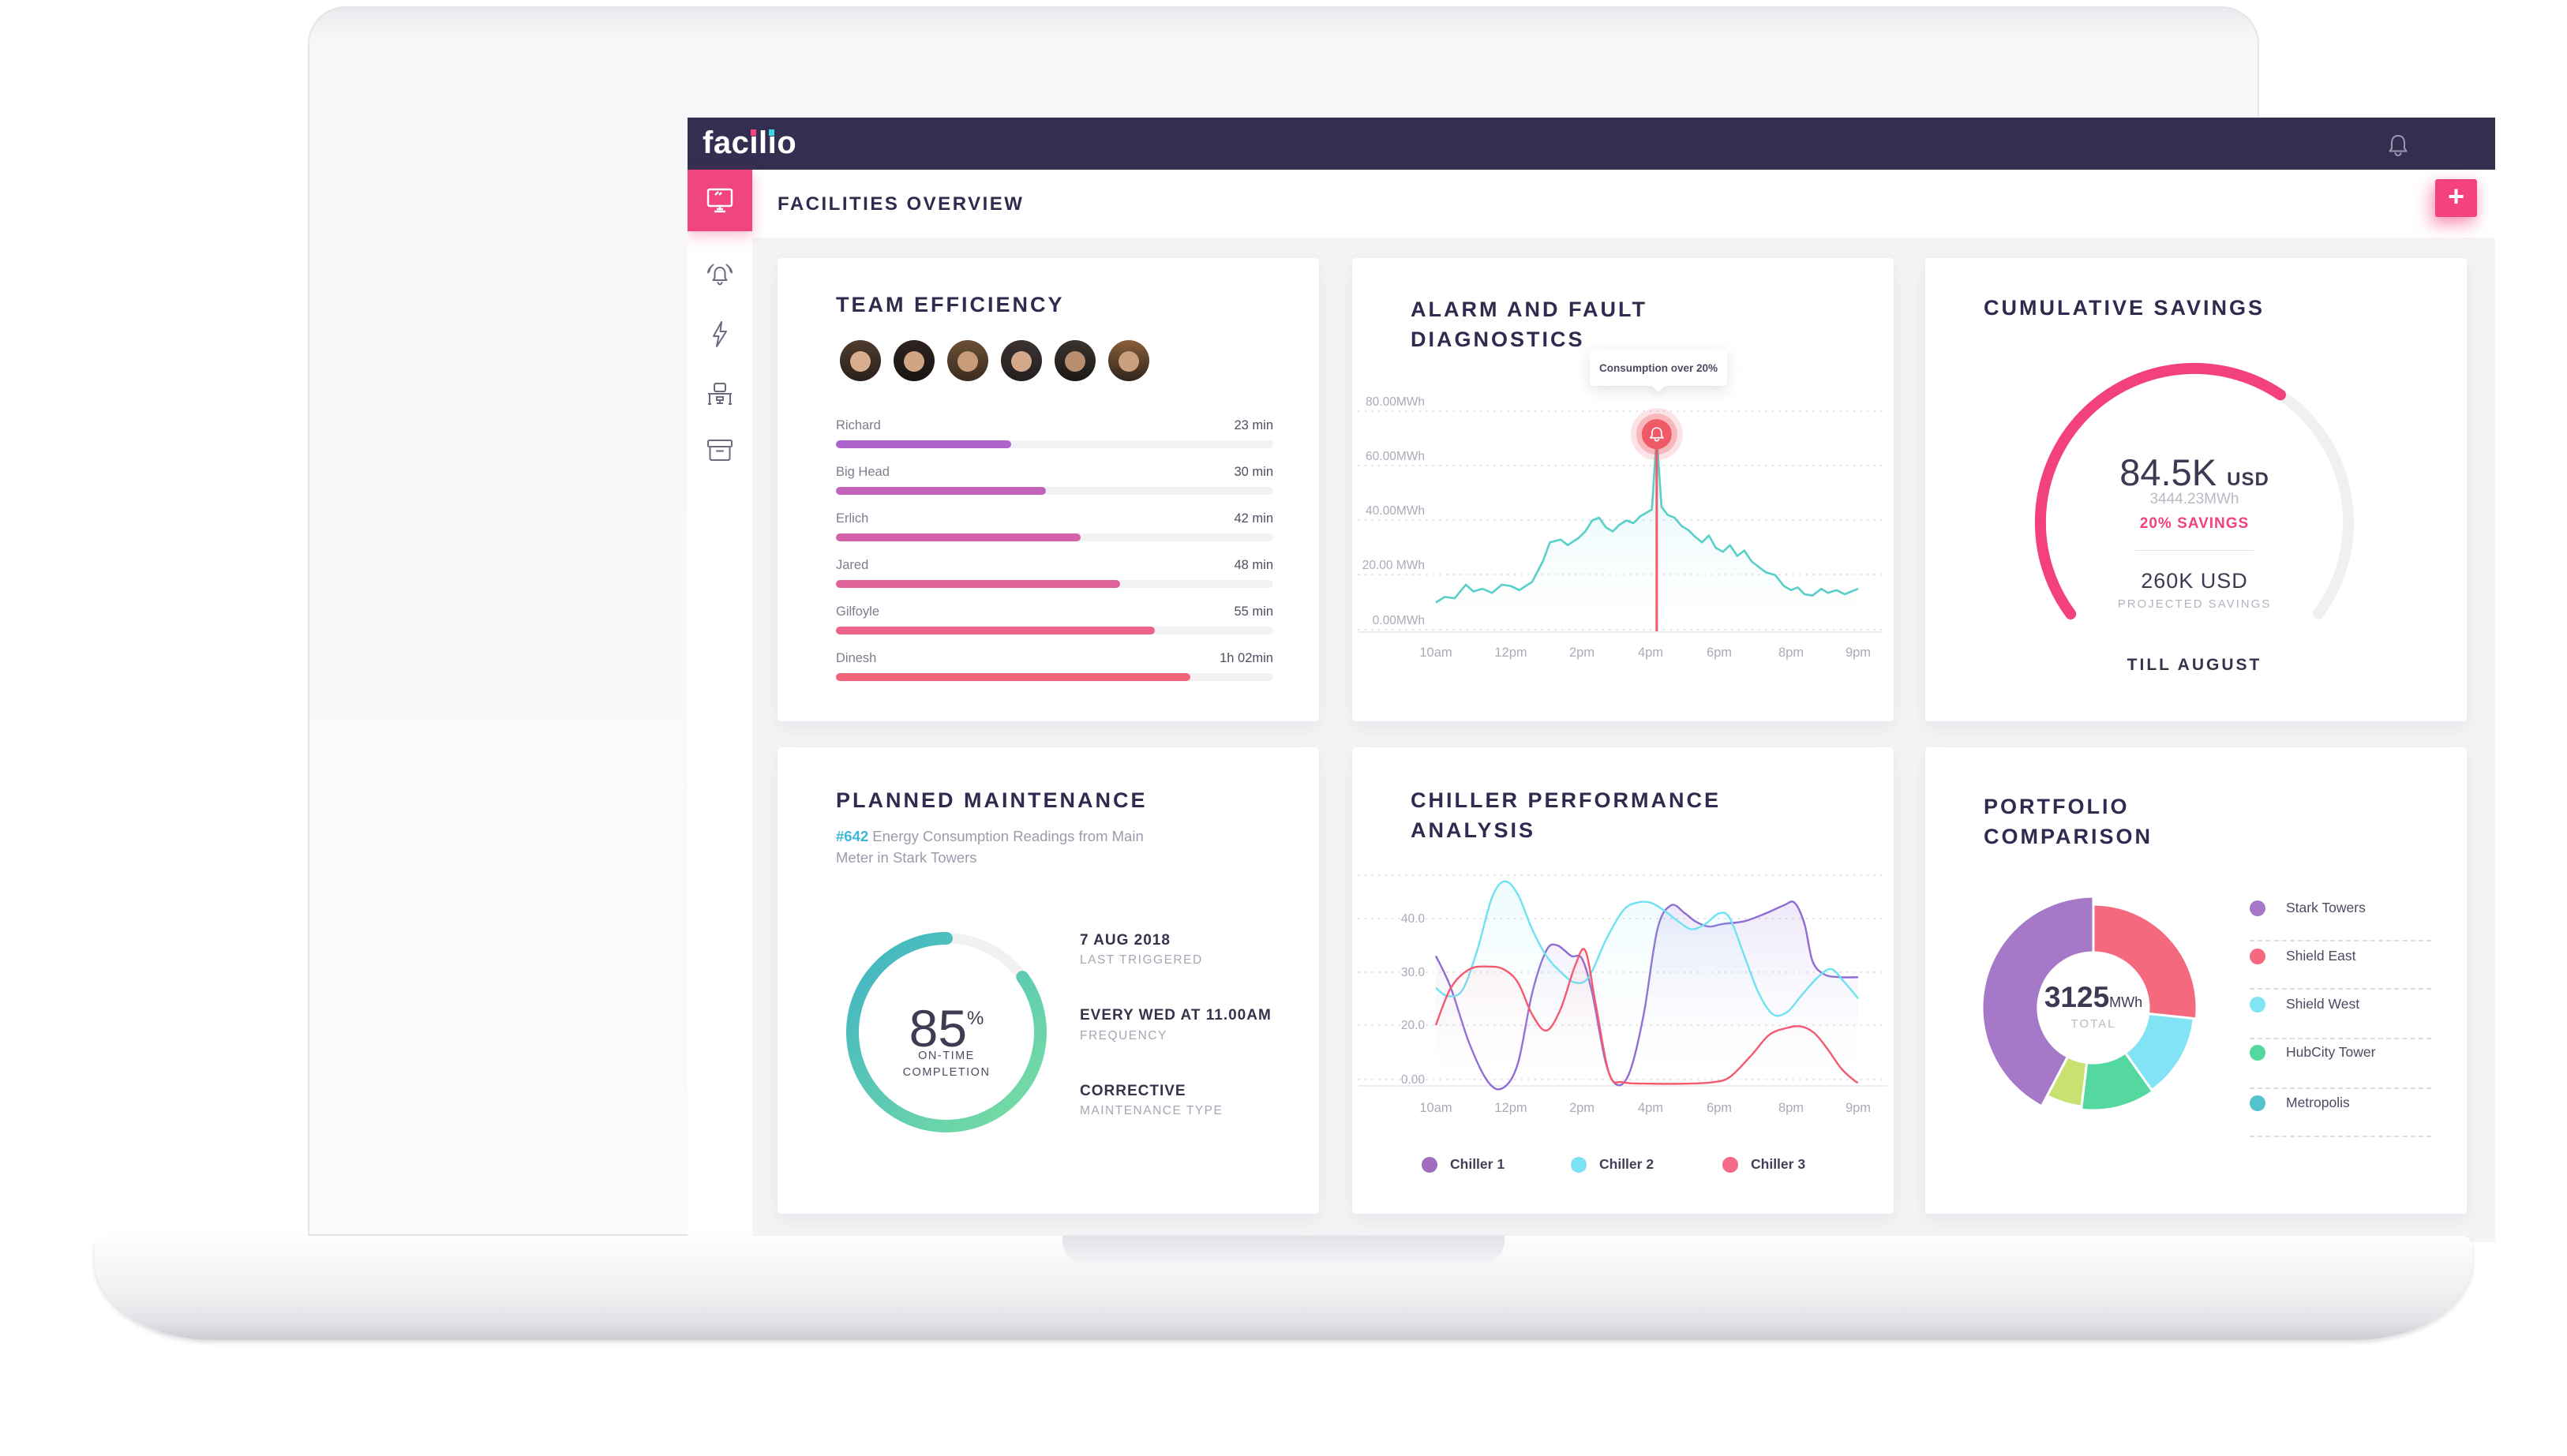 Image resolution: width=2567 pixels, height=1456 pixels. Describe the element at coordinates (1659, 368) in the screenshot. I see `alarm-tooltip: Consumption over 20%` at that location.